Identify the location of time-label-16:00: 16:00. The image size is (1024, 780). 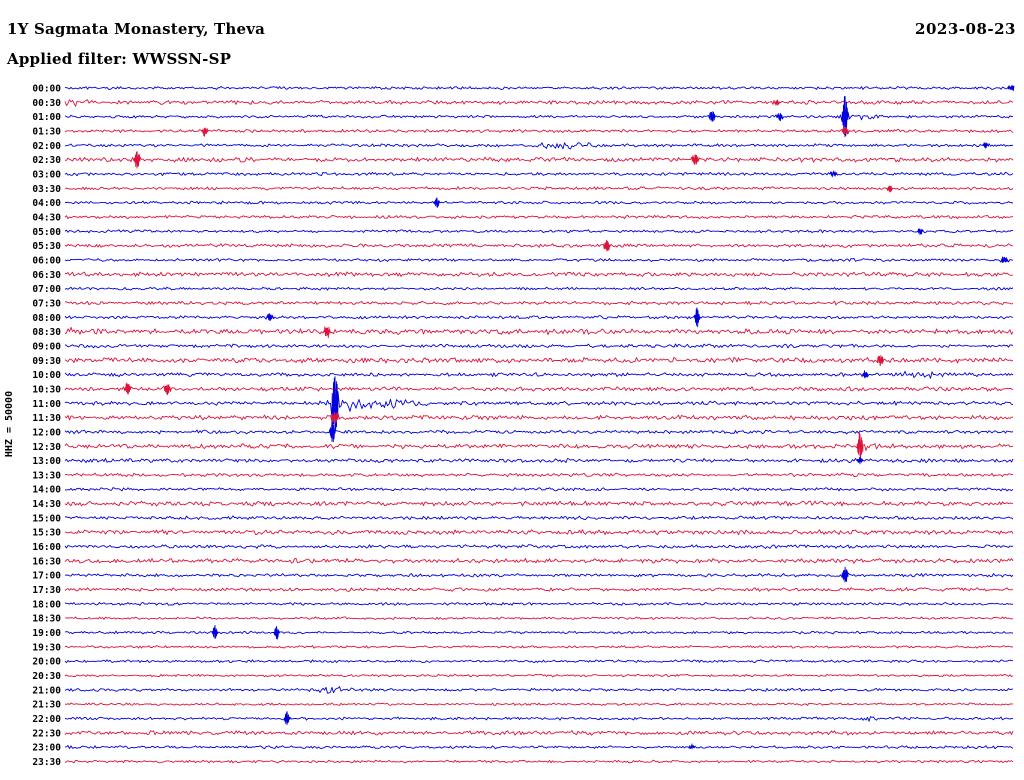
(46, 547).